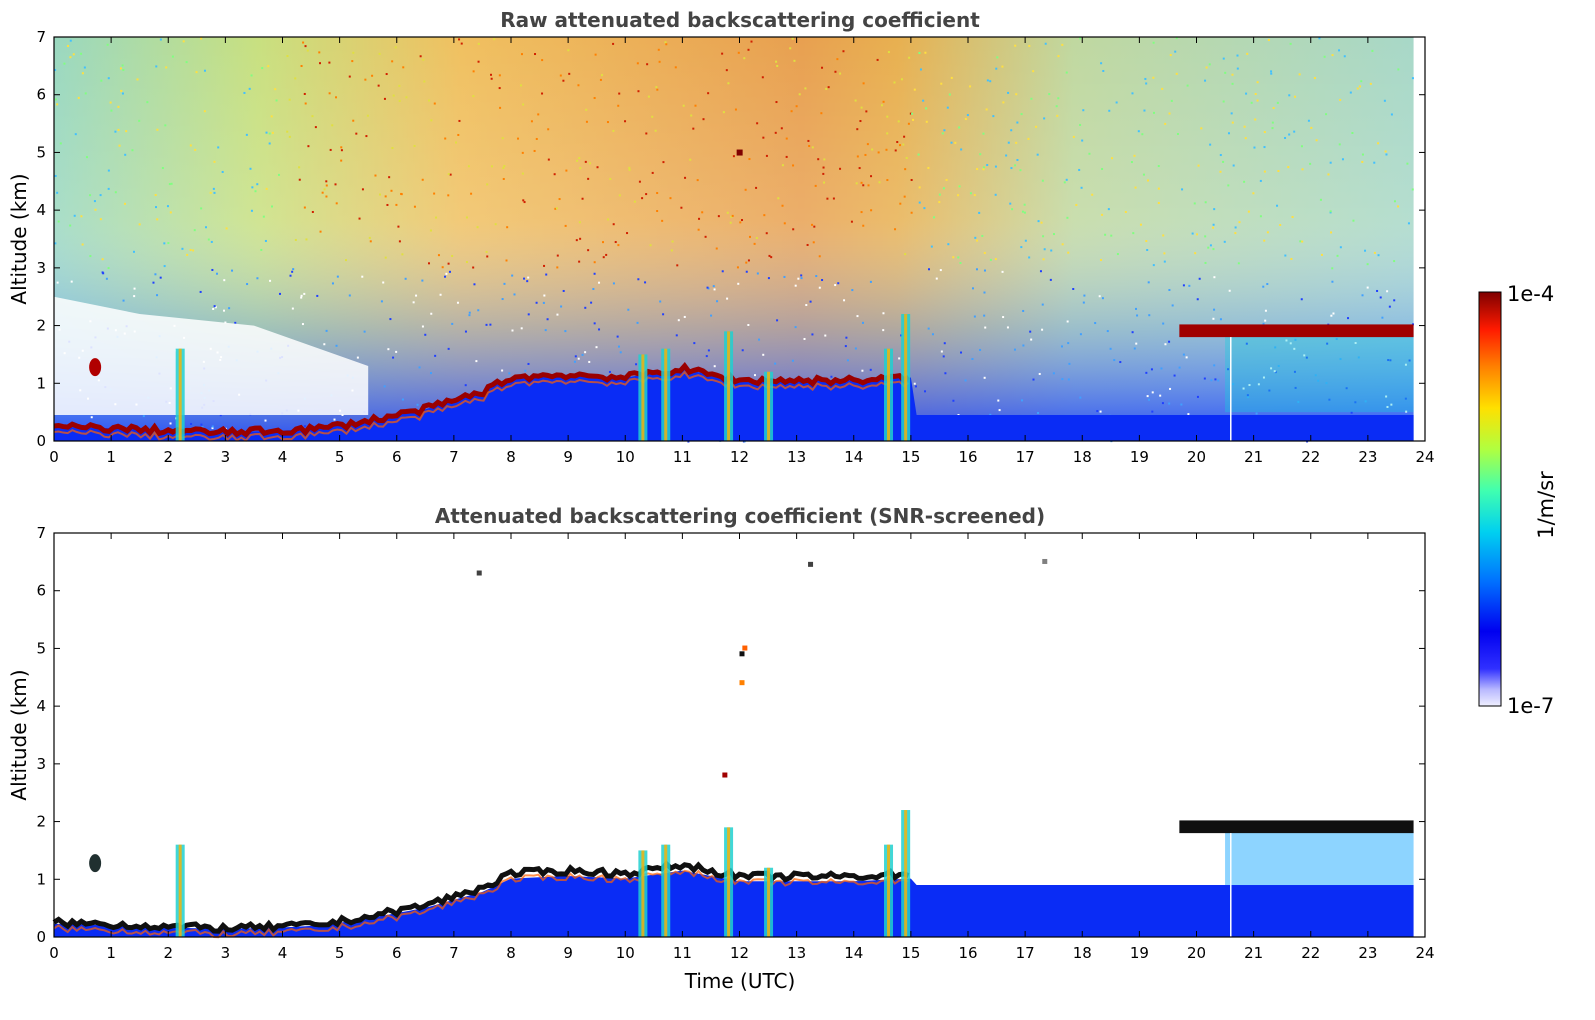  I want to click on x-tick-label: 9, so click(568, 457).